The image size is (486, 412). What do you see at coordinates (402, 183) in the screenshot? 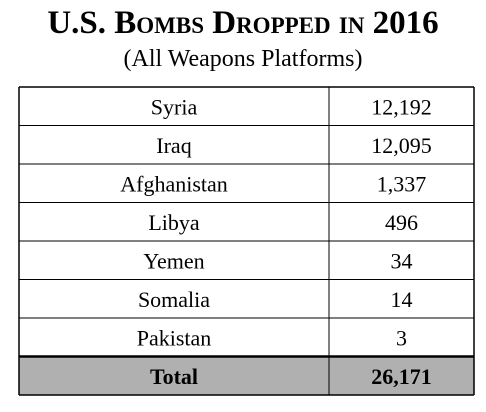
I see `bombs-value: 1,337` at bounding box center [402, 183].